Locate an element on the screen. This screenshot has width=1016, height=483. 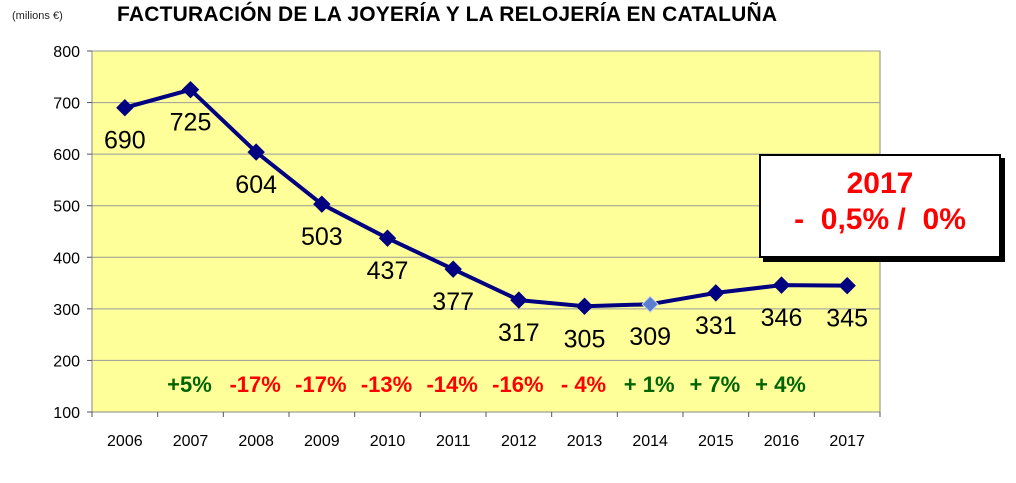
x-tick-label: 2009 is located at coordinates (322, 441).